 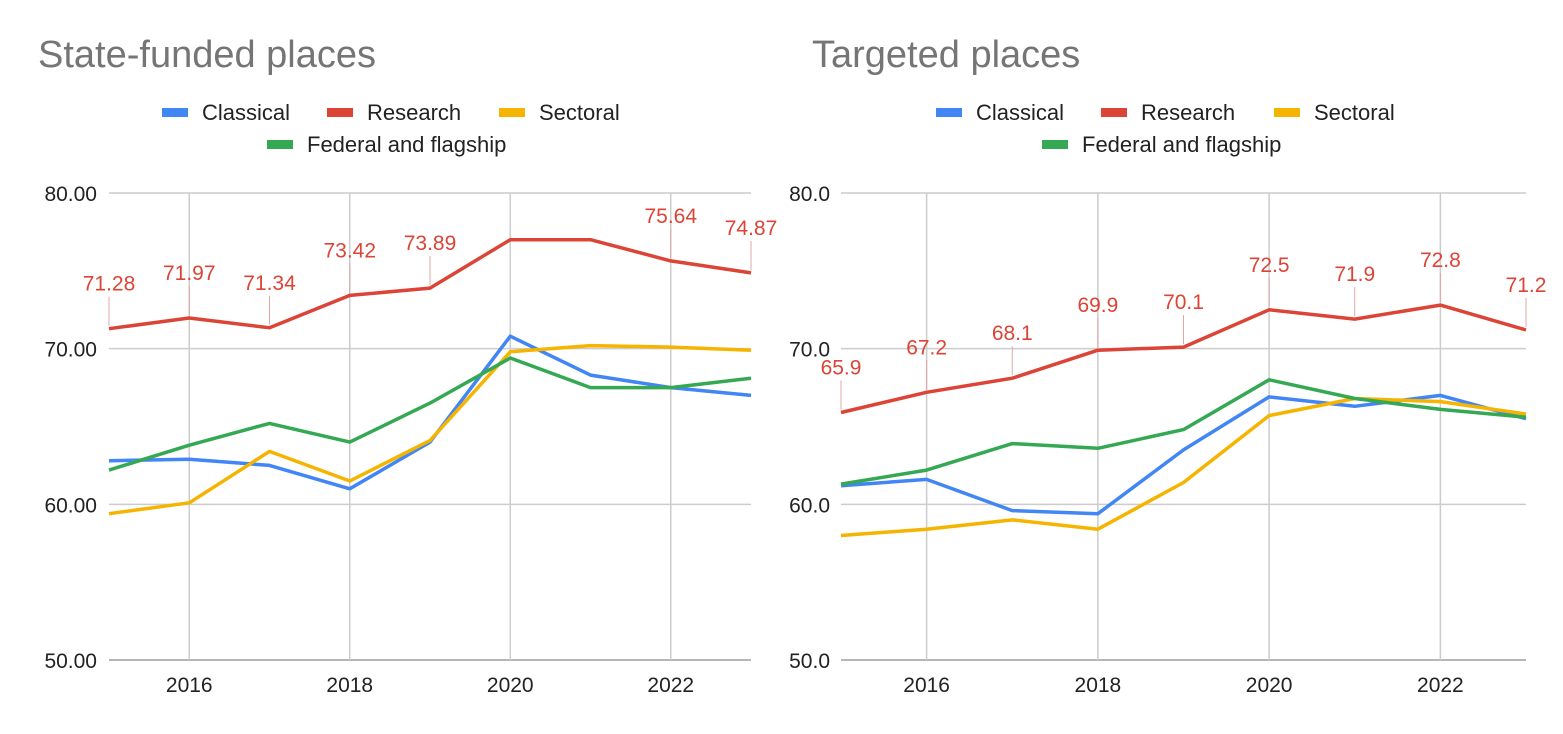 What do you see at coordinates (1269, 265) in the screenshot?
I see `data-label: 72.5` at bounding box center [1269, 265].